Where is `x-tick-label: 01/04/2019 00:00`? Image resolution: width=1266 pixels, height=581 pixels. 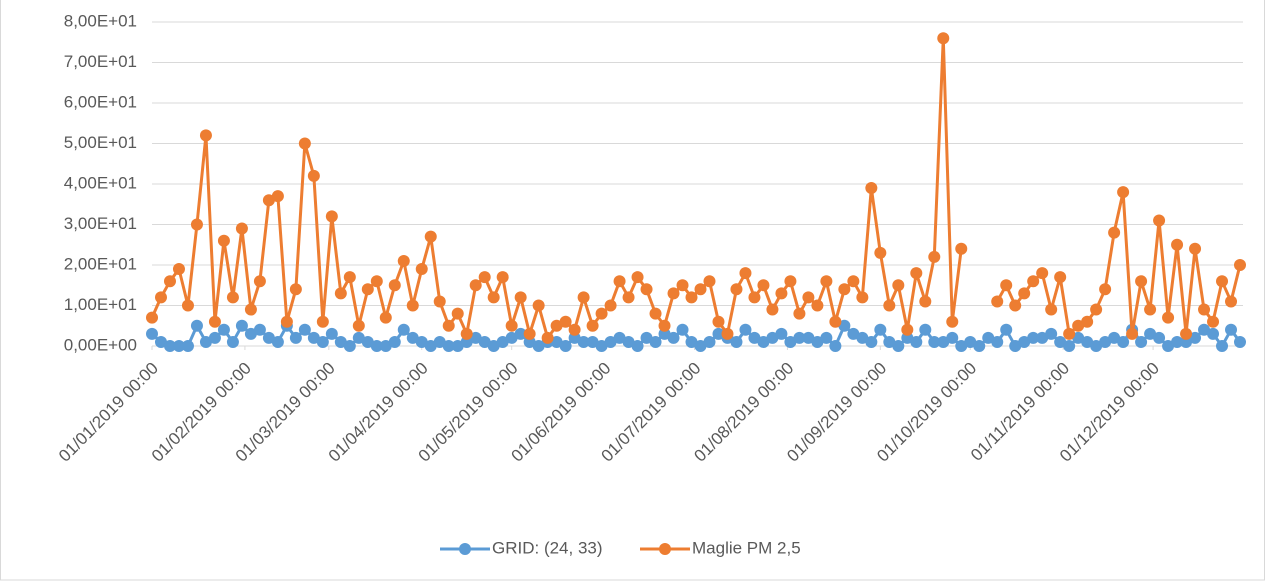 x-tick-label: 01/04/2019 00:00 is located at coordinates (378, 412).